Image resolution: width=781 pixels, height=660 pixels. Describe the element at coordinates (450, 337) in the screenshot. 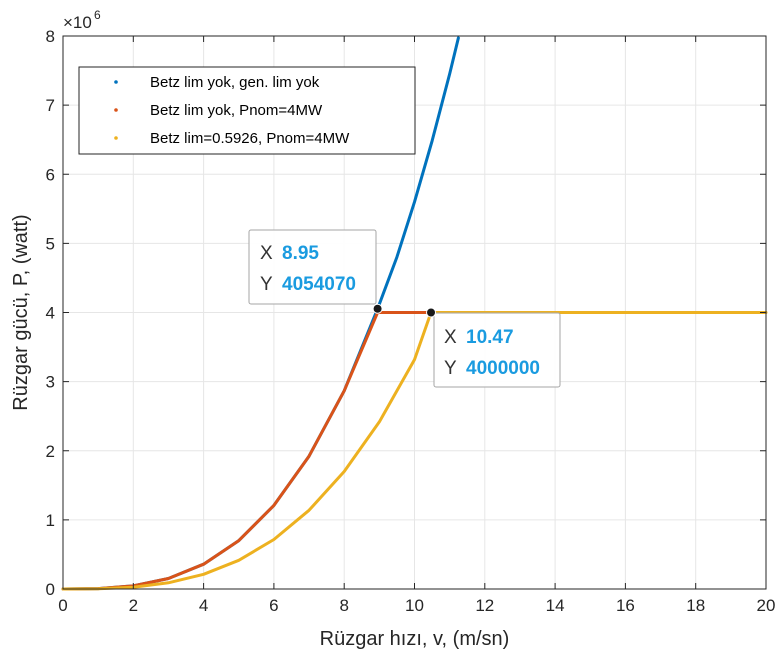

I see `datatip-2-x-key: X` at that location.